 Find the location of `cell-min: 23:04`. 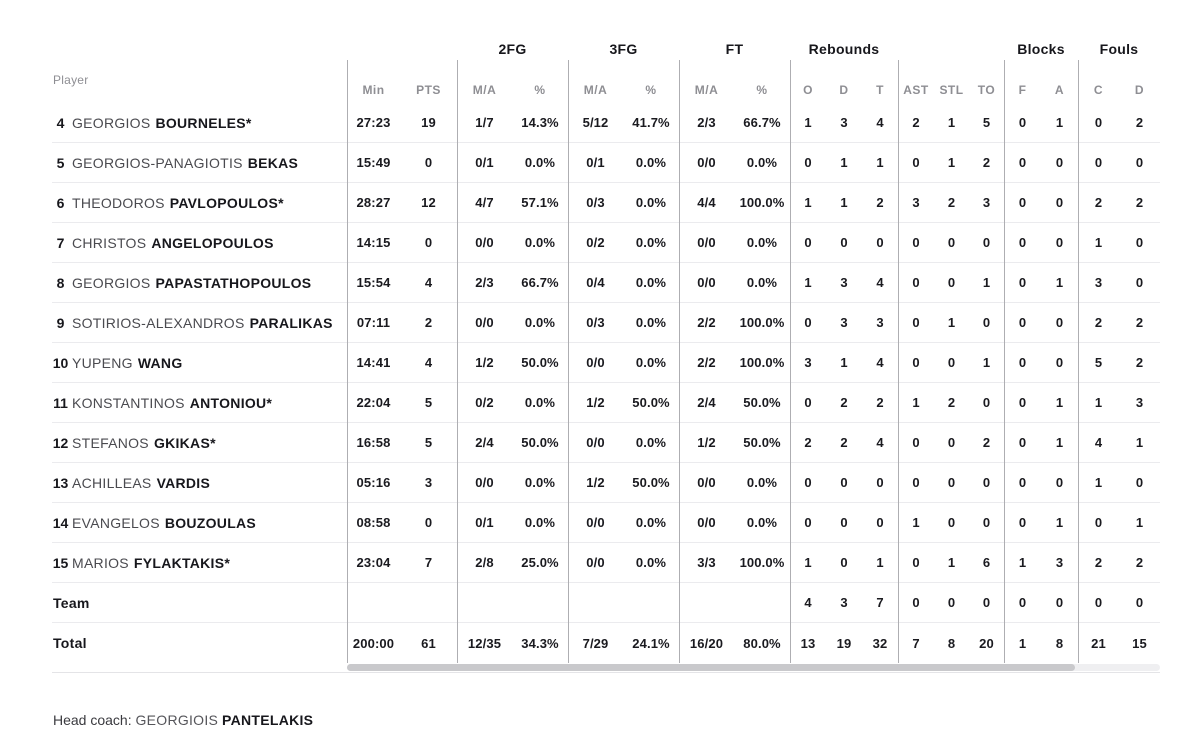

cell-min: 23:04 is located at coordinates (373, 562).